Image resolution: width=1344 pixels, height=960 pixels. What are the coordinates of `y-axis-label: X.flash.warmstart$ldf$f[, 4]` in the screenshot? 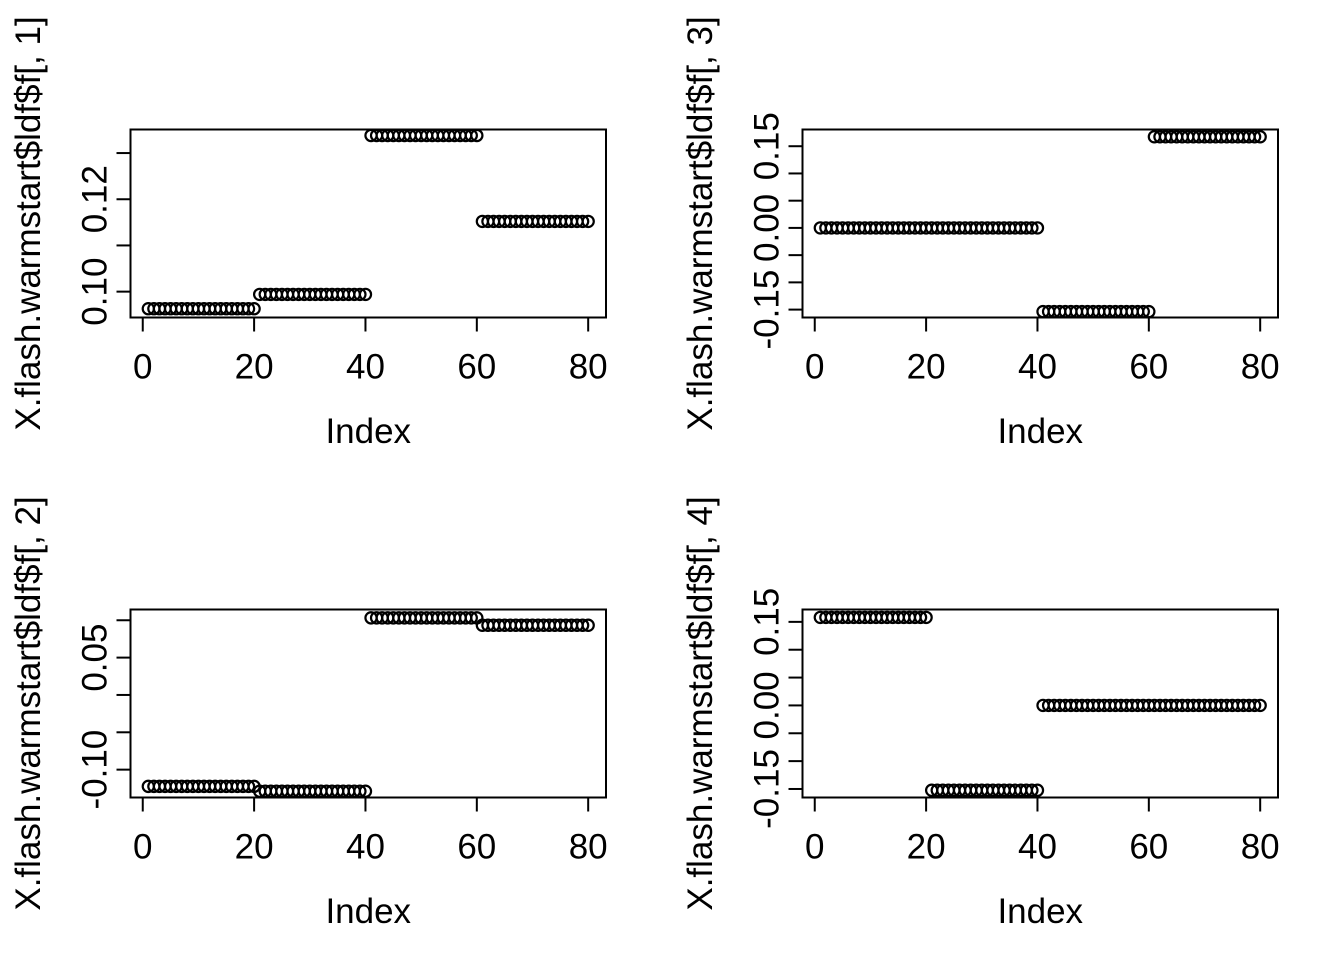 It's located at (700, 703).